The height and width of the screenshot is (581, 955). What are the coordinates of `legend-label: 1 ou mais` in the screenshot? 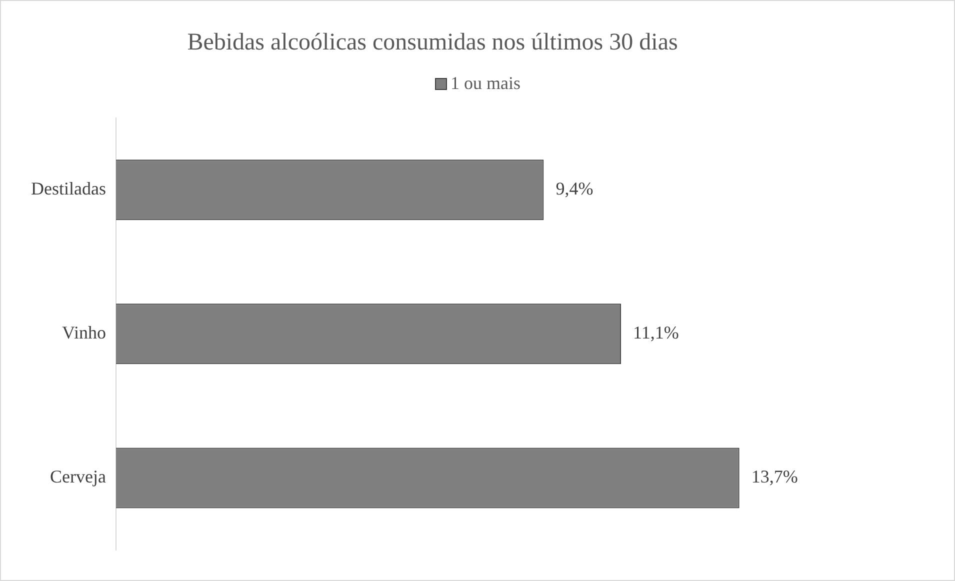 It's located at (485, 83).